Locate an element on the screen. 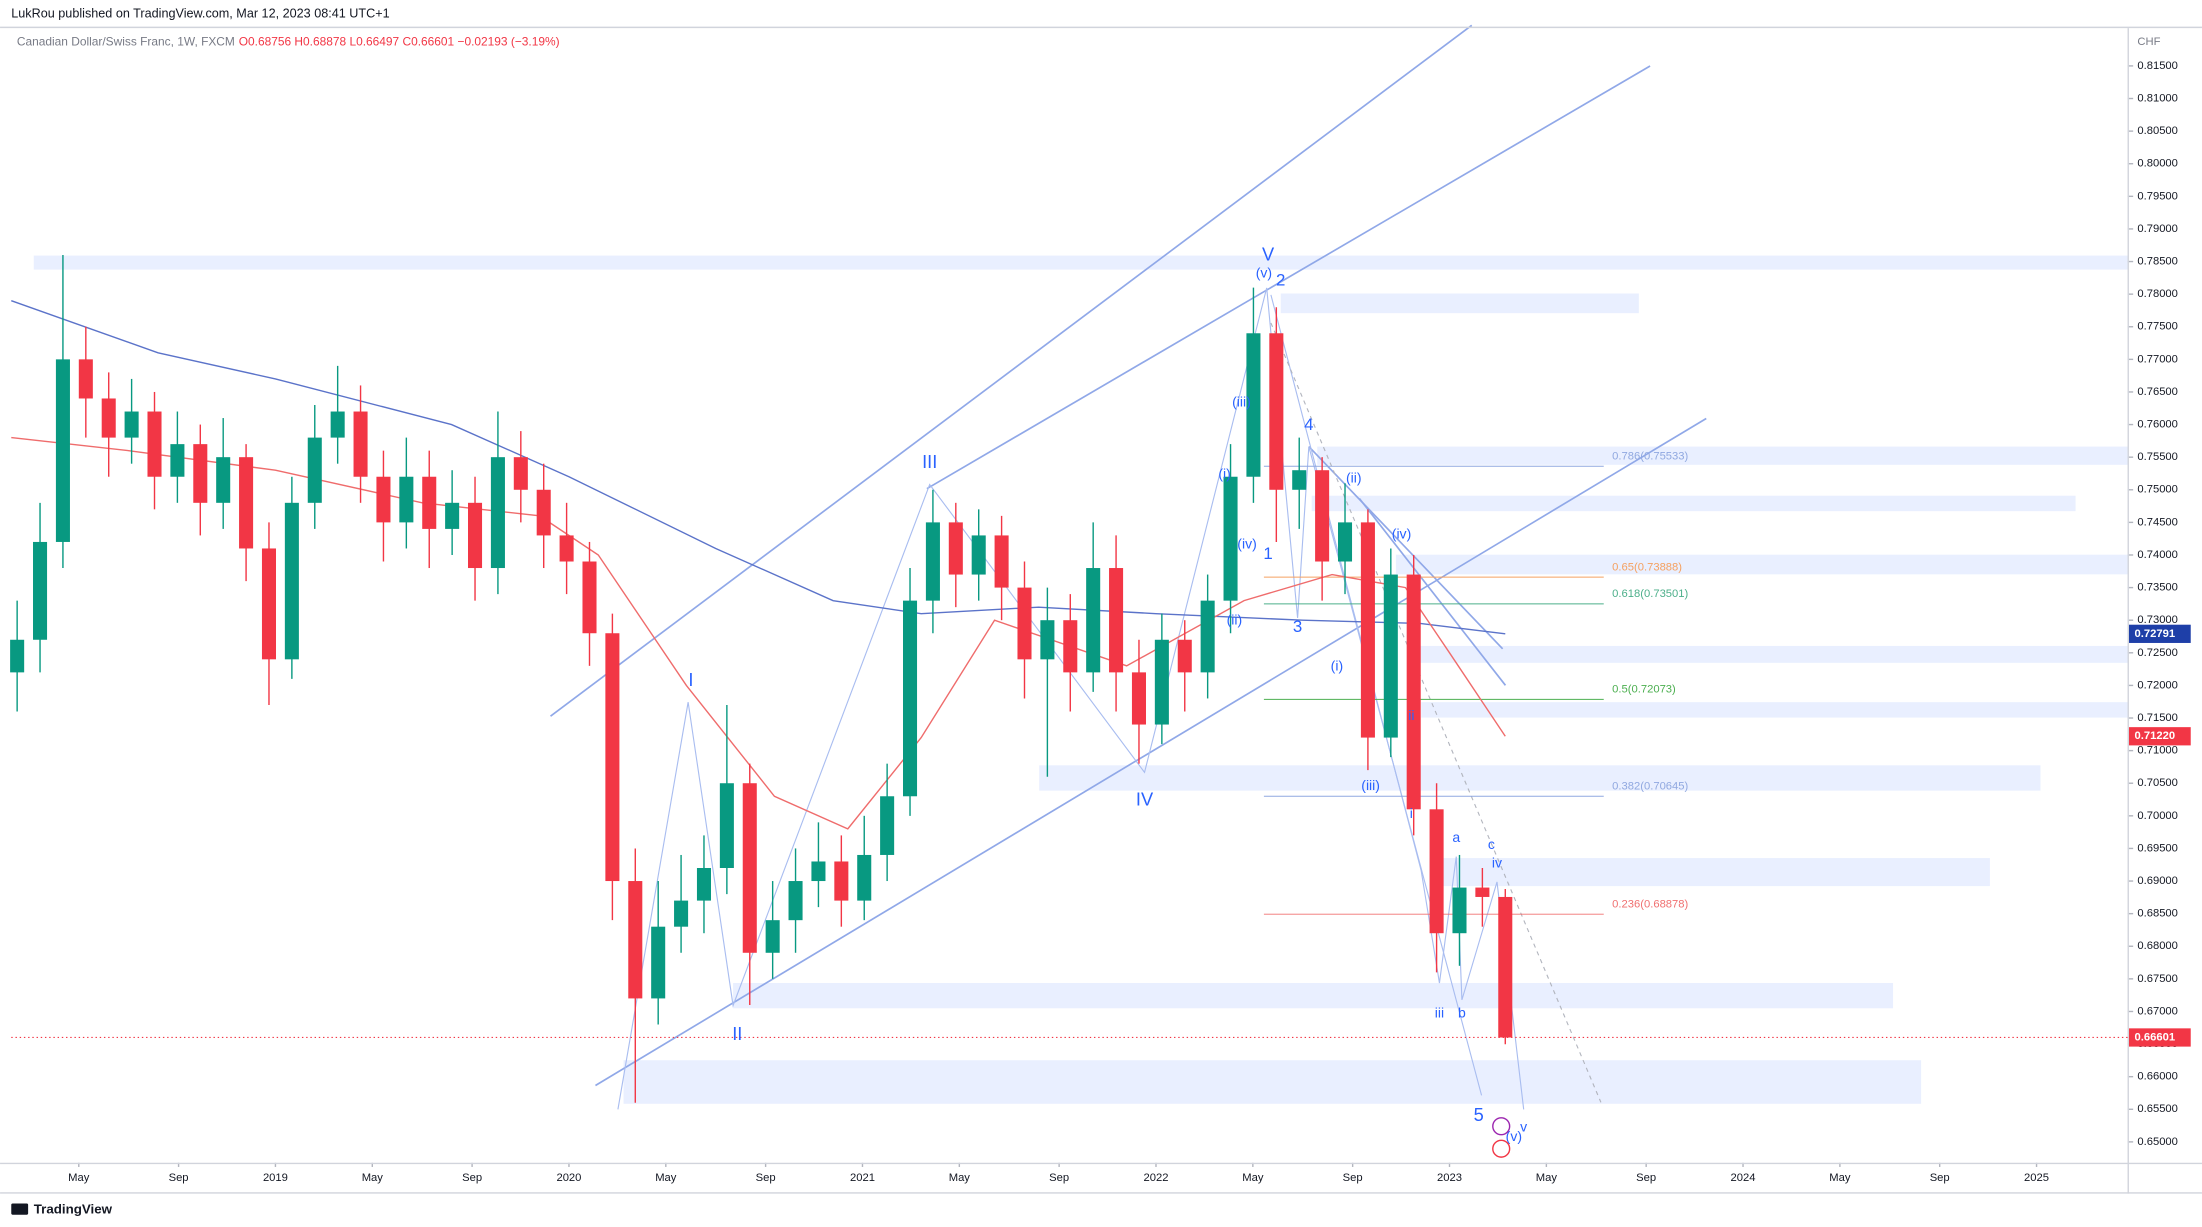  wave-label: (iv) is located at coordinates (1401, 534).